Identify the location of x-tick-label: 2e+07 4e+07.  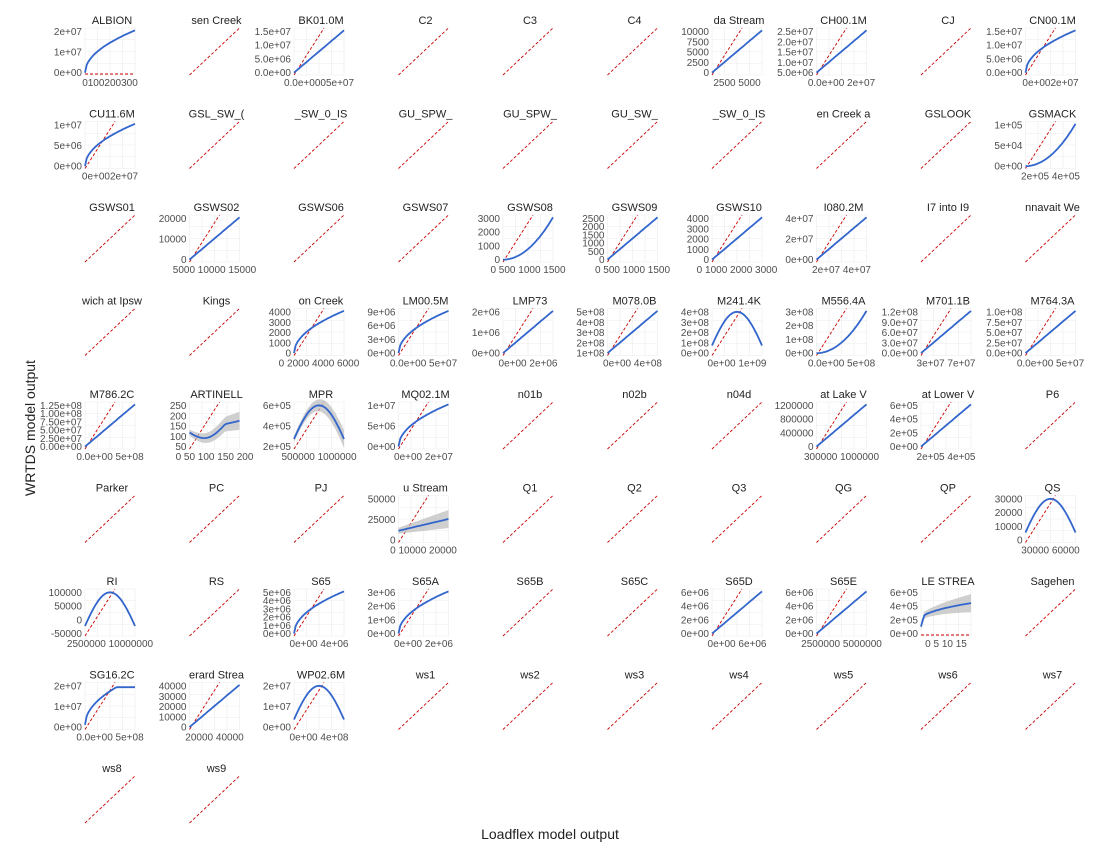
(841, 270).